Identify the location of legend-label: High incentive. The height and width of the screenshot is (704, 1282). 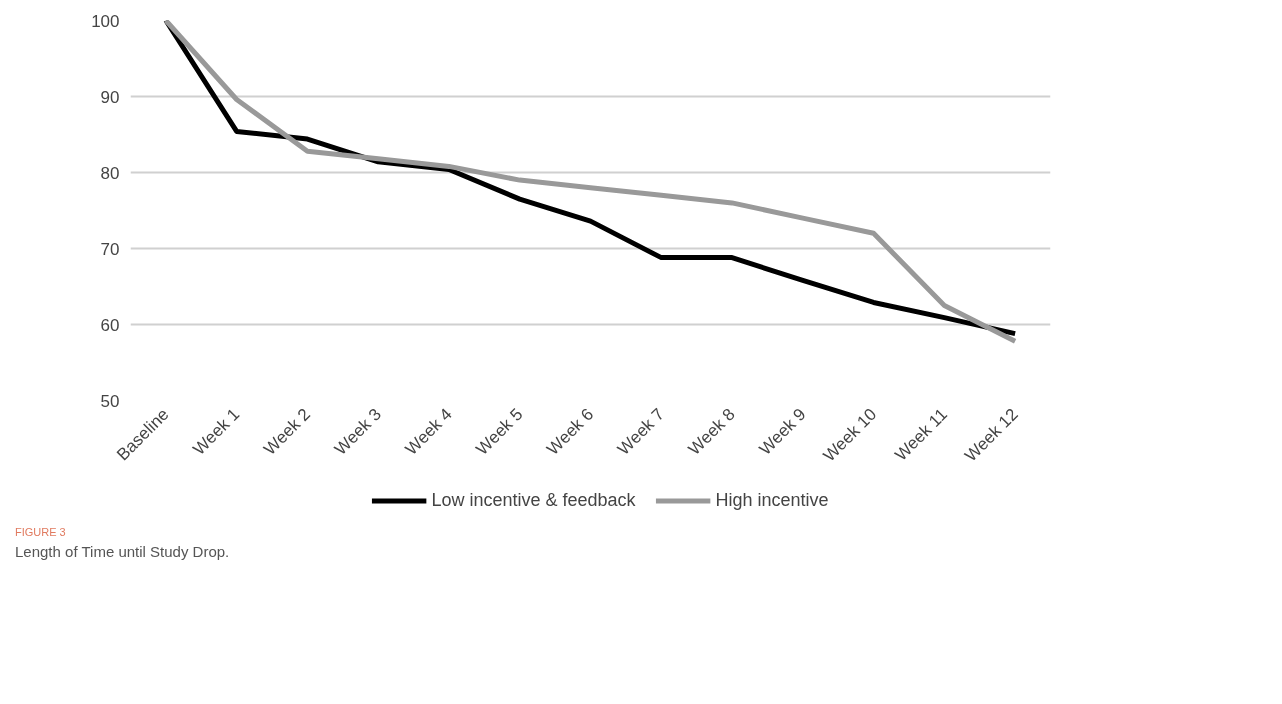
(772, 500).